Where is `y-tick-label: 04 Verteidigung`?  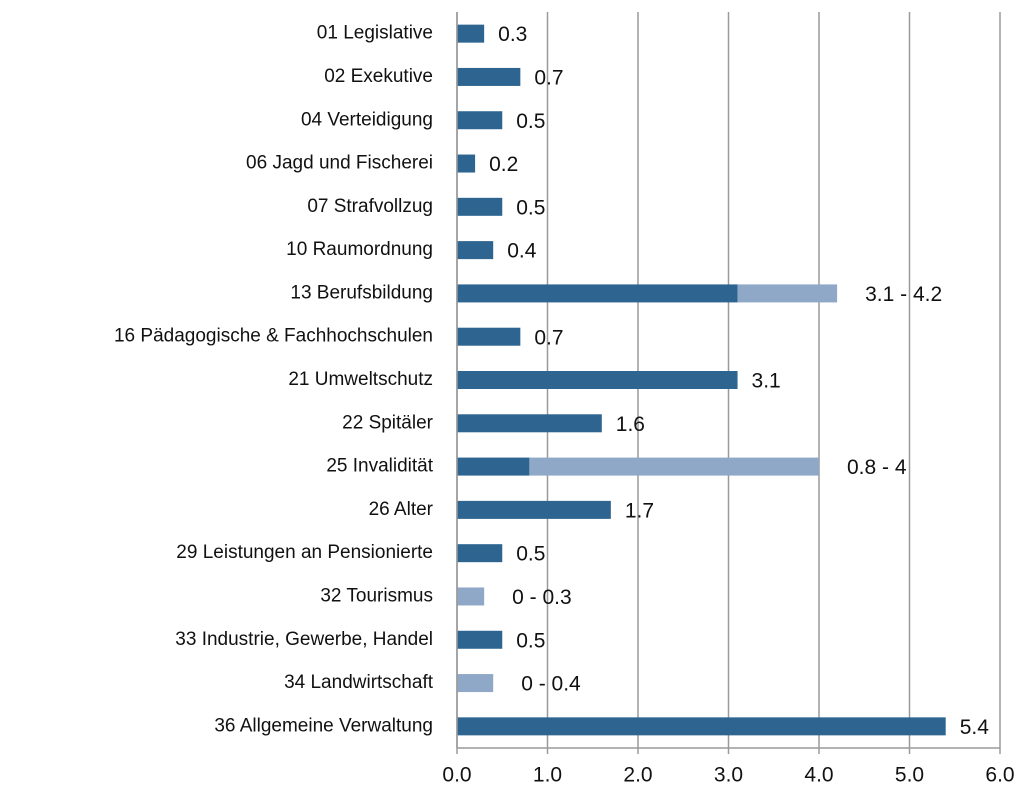 y-tick-label: 04 Verteidigung is located at coordinates (367, 119).